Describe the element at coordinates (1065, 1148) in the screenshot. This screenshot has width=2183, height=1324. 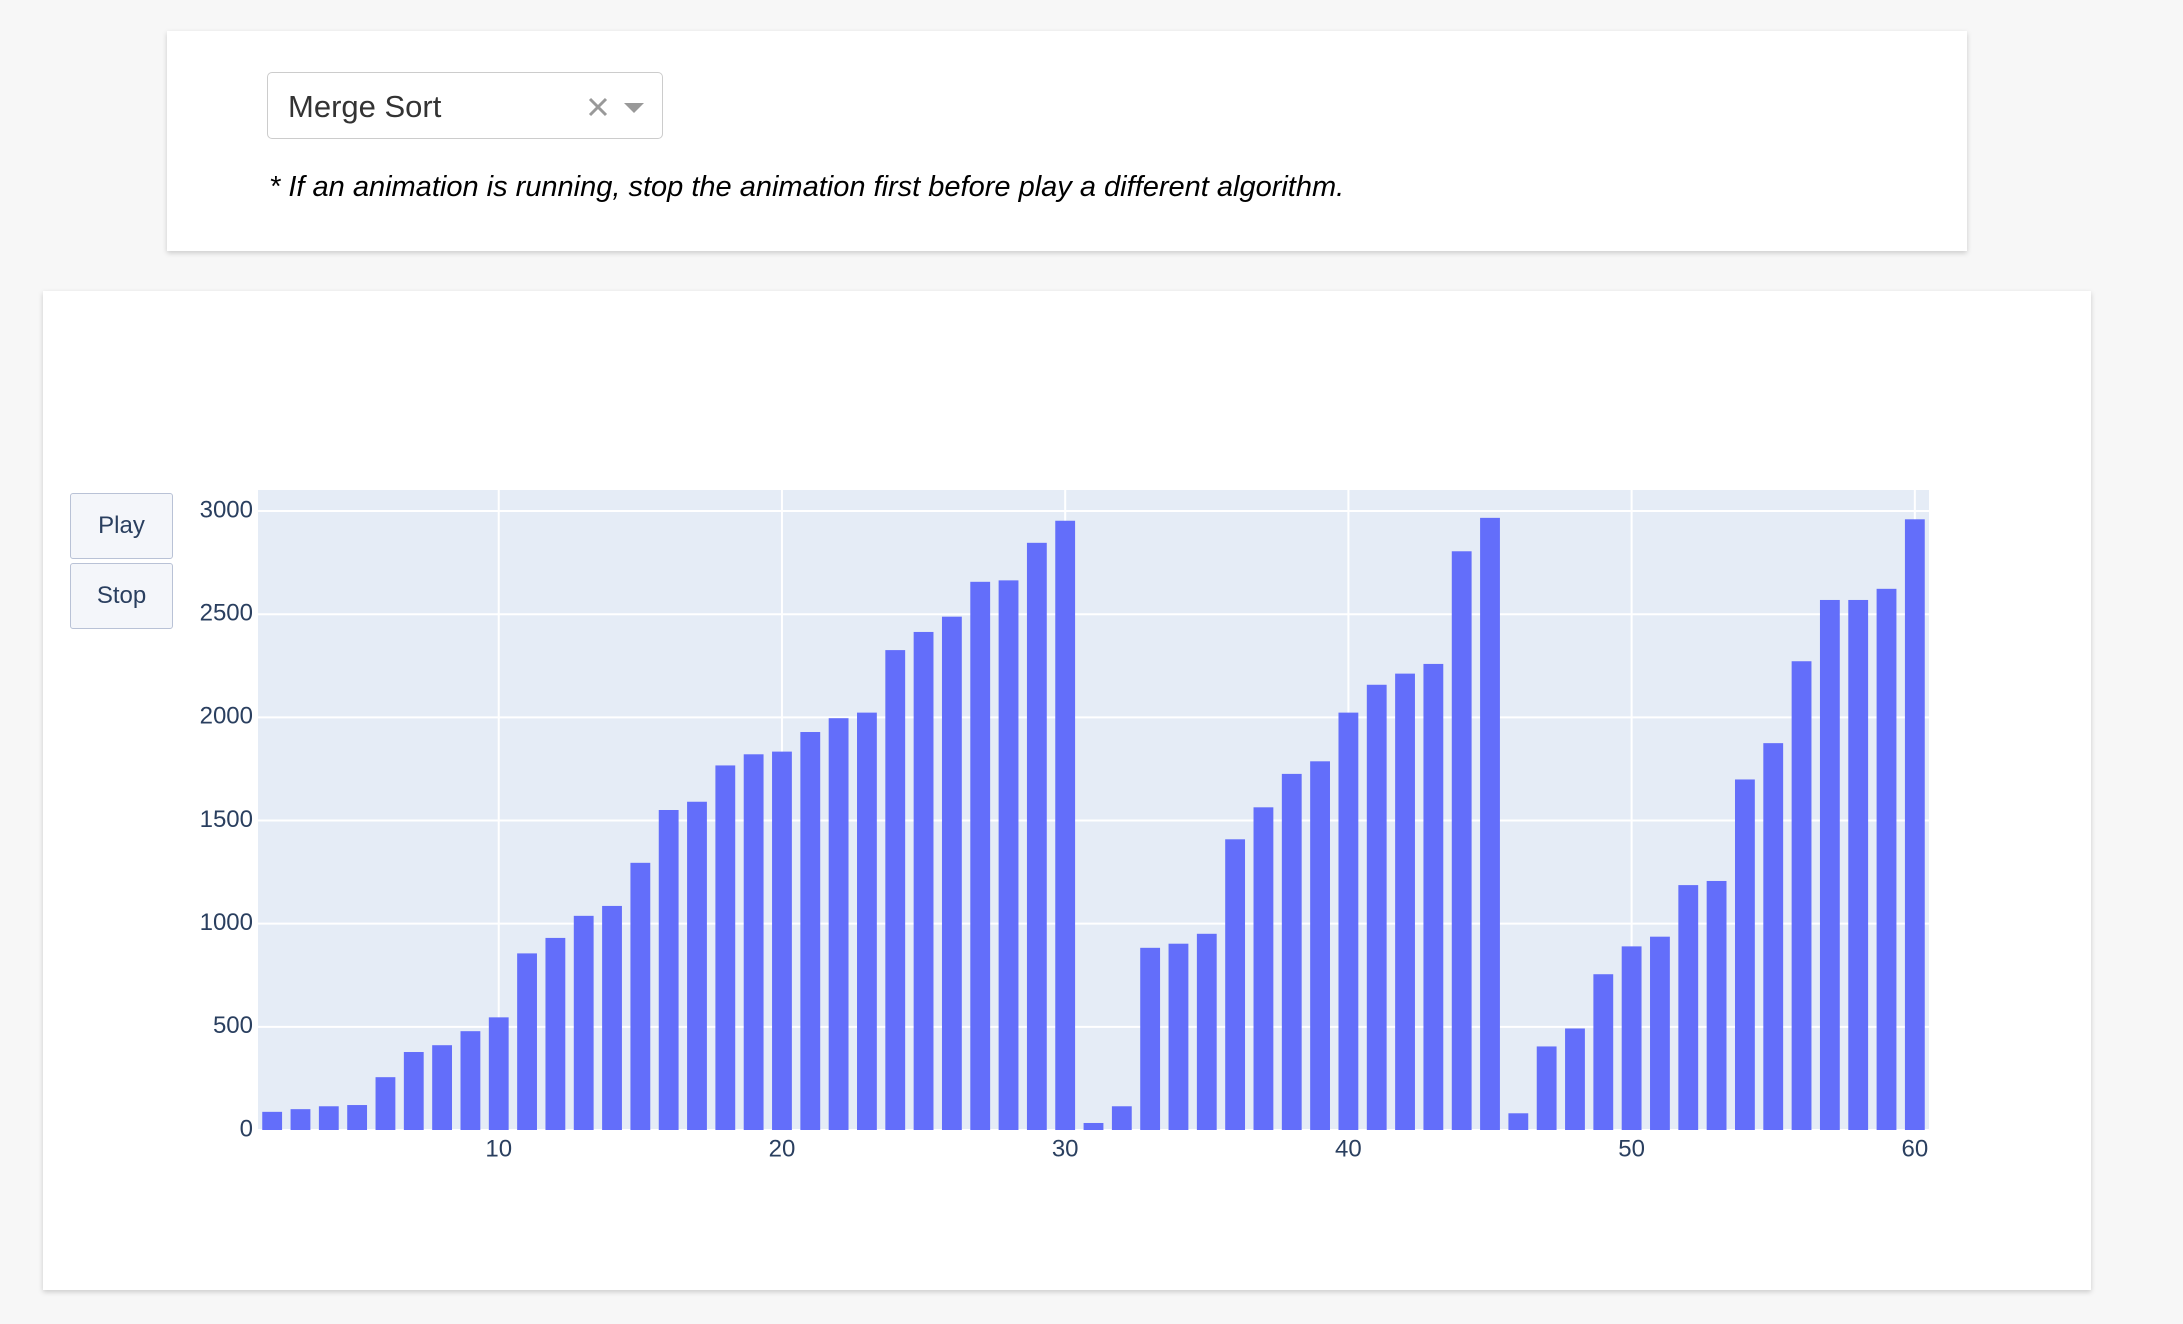
I see `x-tick-label: 30` at that location.